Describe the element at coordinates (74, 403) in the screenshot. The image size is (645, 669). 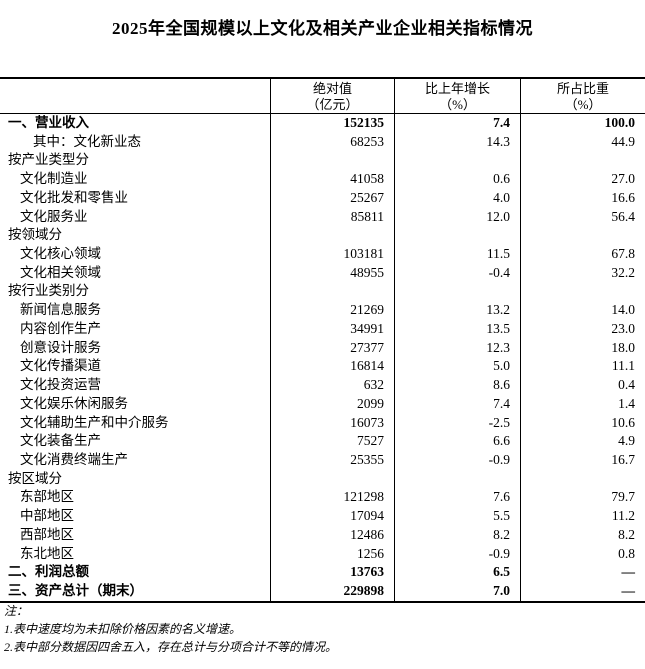
I see `row-label: 文化娱乐休闲服务` at that location.